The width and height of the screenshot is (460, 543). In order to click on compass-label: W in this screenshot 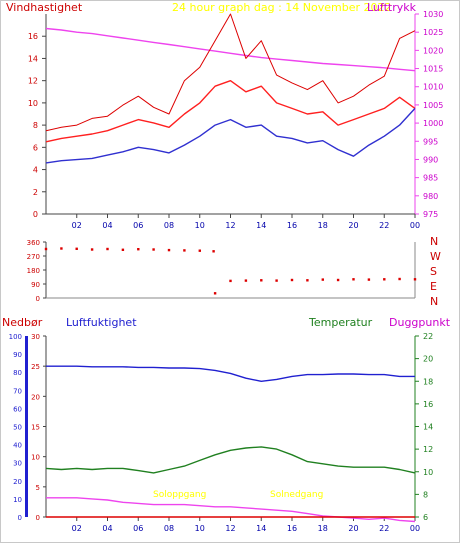, I will do `click(435, 256)`.